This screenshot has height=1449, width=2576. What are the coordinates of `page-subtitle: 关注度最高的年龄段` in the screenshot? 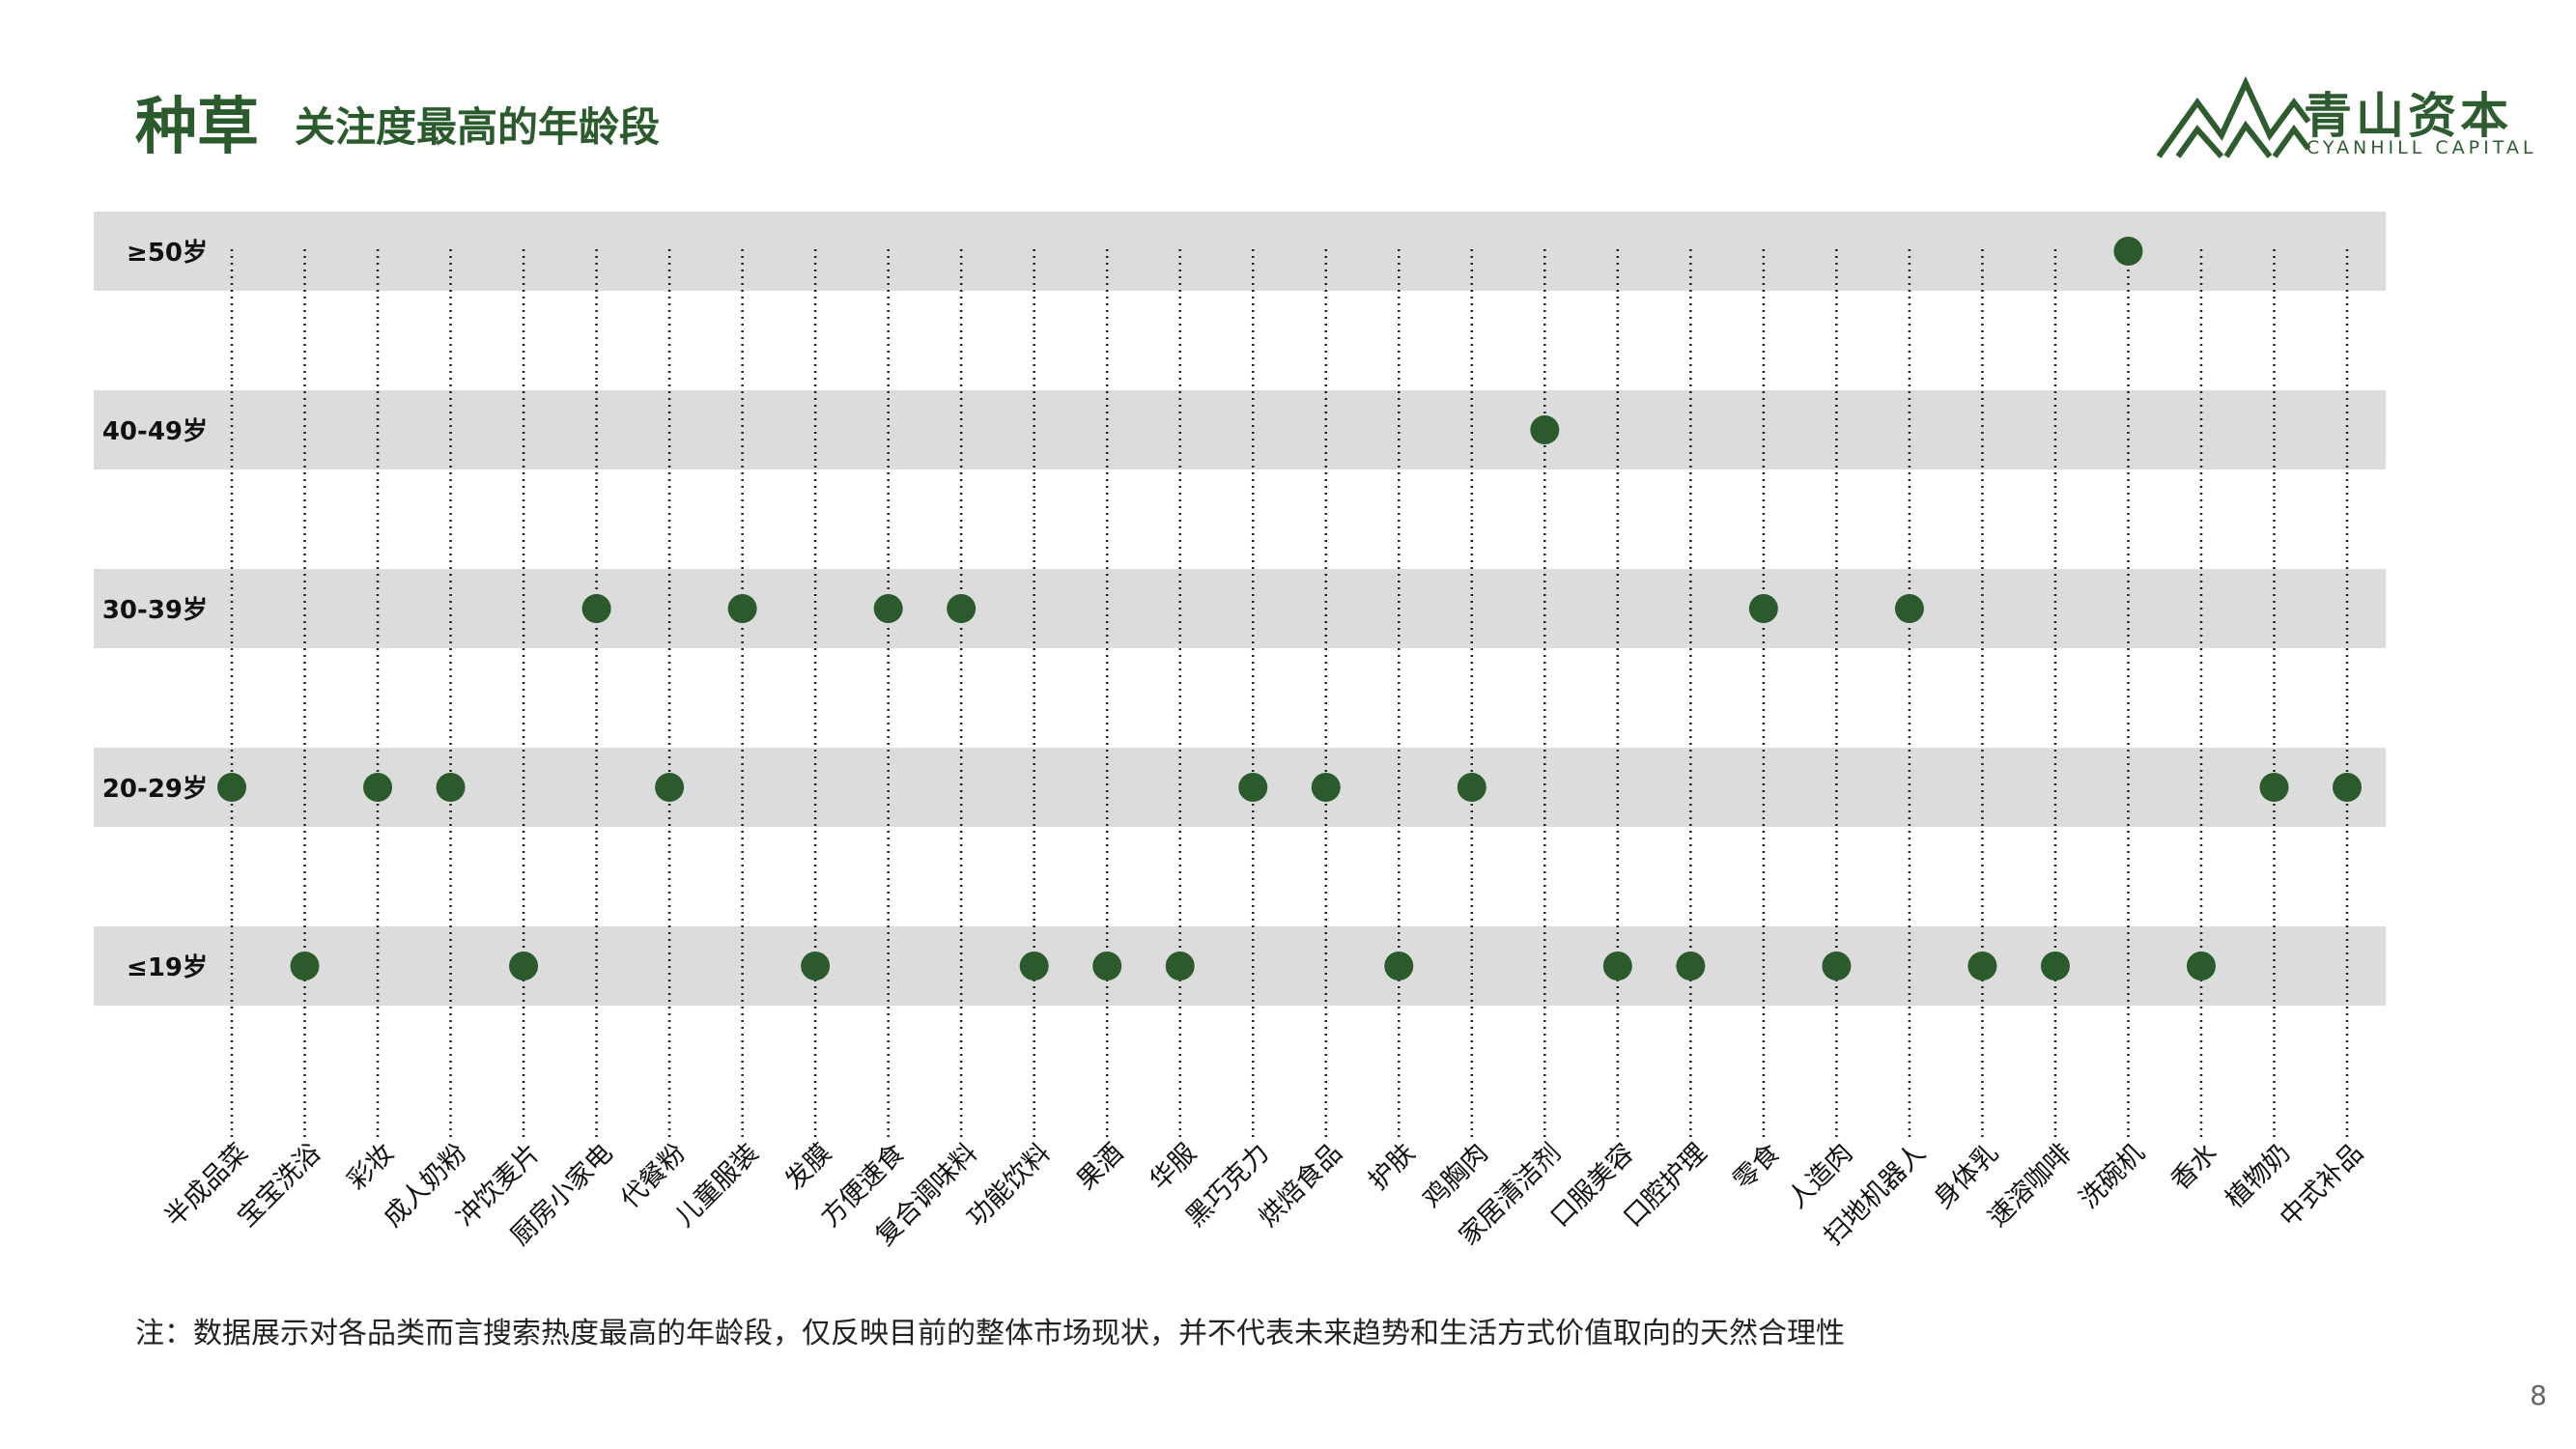 It's located at (478, 127).